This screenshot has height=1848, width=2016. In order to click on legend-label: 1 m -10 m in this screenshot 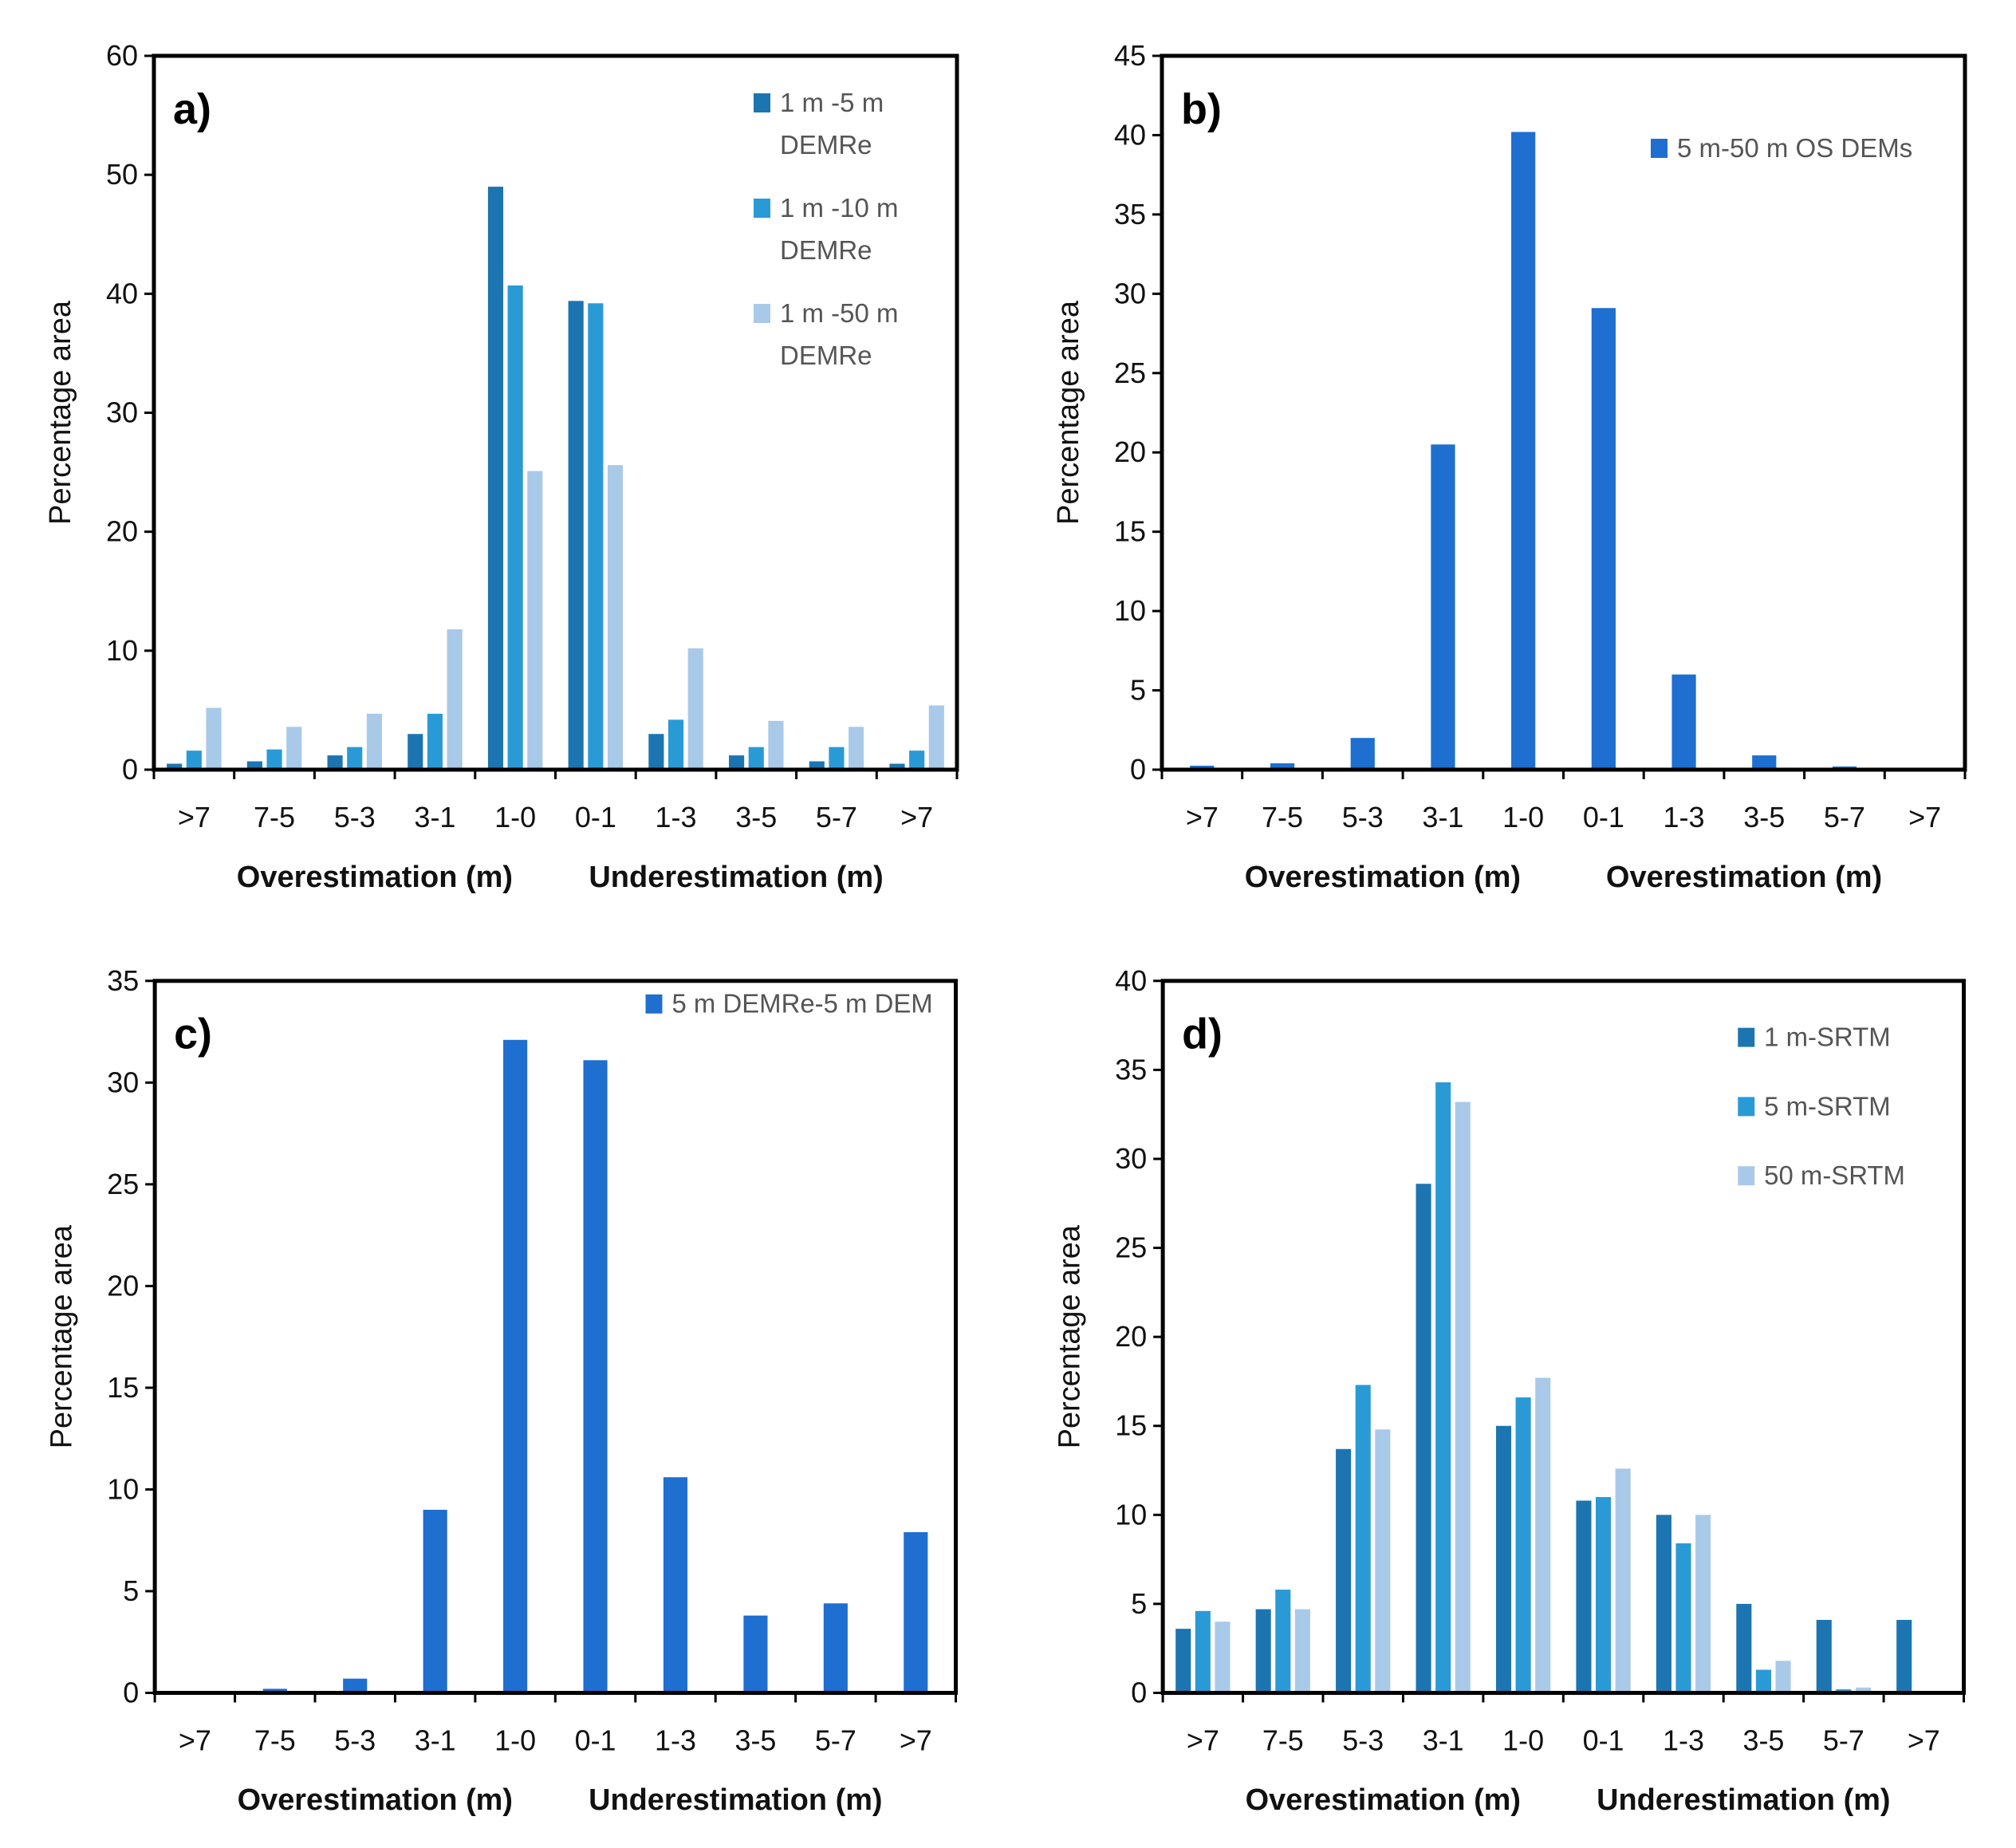, I will do `click(839, 208)`.